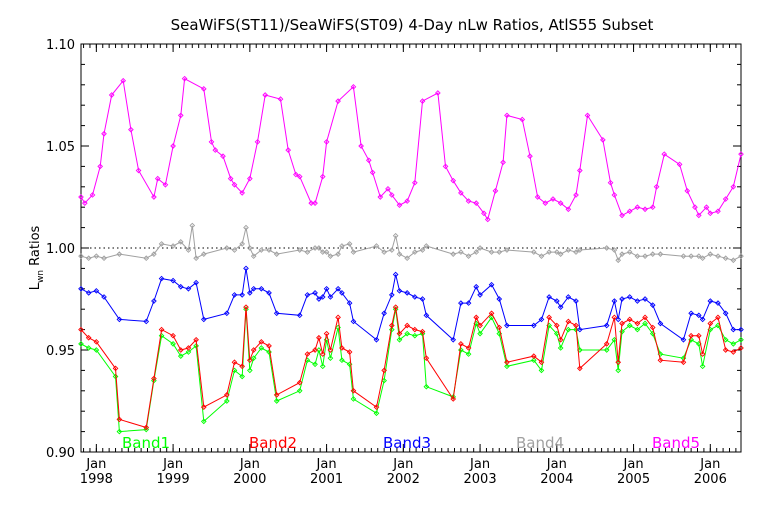  Describe the element at coordinates (676, 443) in the screenshot. I see `legend-entry-band5: Band5` at that location.